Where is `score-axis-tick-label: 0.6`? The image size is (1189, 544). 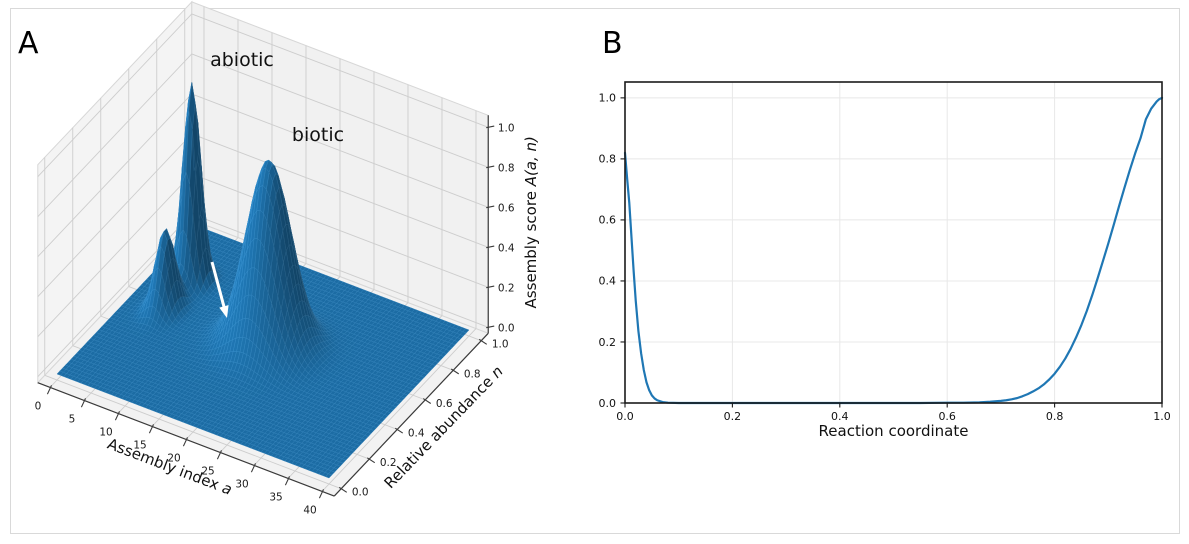 score-axis-tick-label: 0.6 is located at coordinates (506, 208).